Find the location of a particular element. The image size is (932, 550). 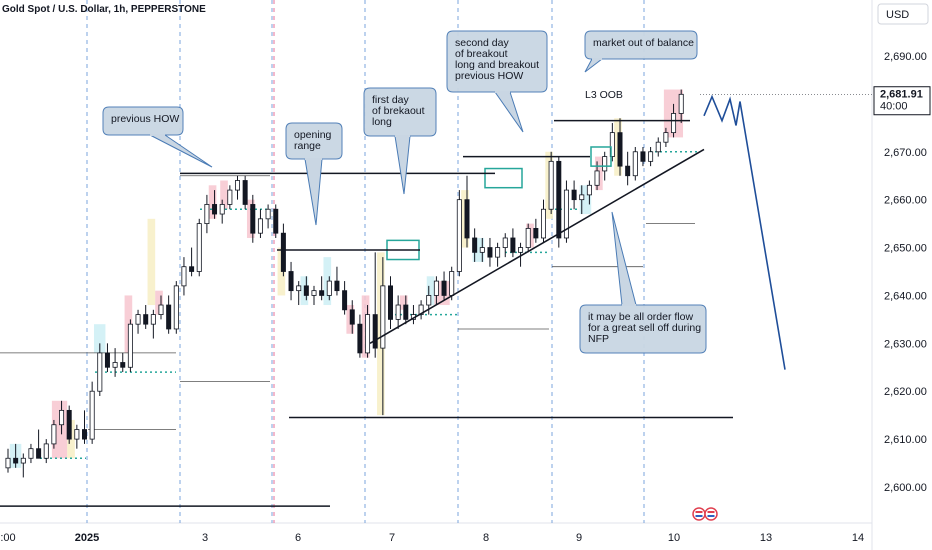

callout-previous-how is located at coordinates (143, 121).